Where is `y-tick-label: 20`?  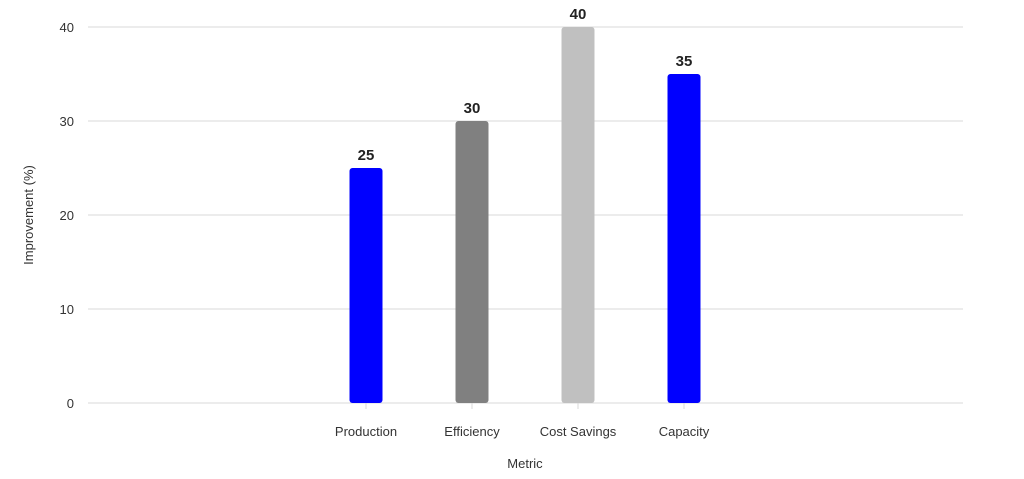
y-tick-label: 20 is located at coordinates (67, 215).